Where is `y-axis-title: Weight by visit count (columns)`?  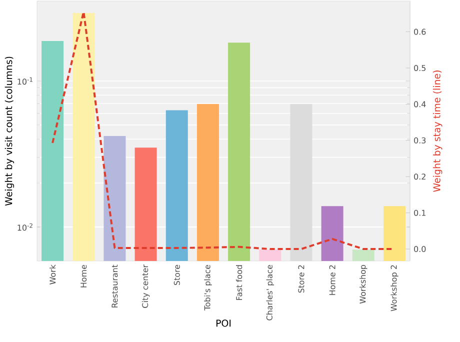
y-axis-title: Weight by visit count (columns) is located at coordinates (9, 131).